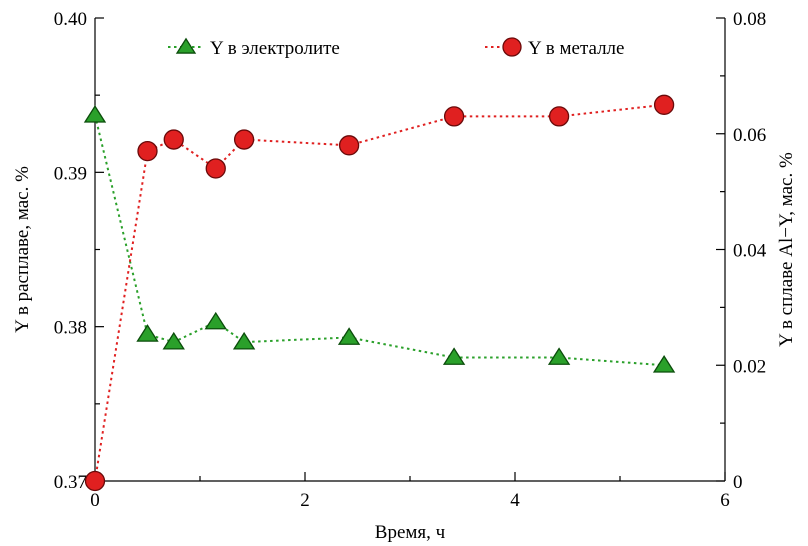 Image resolution: width=808 pixels, height=546 pixels. I want to click on legend: Y в электролите Y в металле, so click(396, 48).